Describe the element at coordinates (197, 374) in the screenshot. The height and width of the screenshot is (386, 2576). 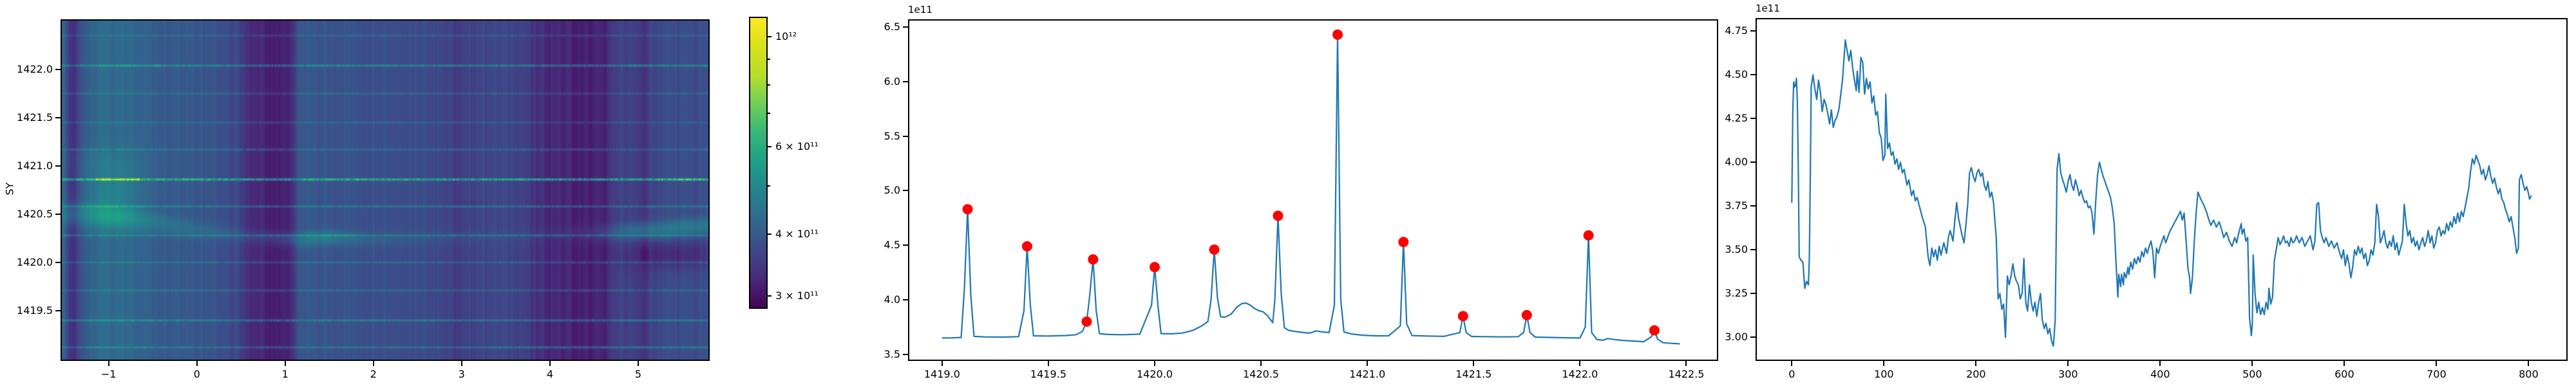
I see `x-tick-label: 0` at that location.